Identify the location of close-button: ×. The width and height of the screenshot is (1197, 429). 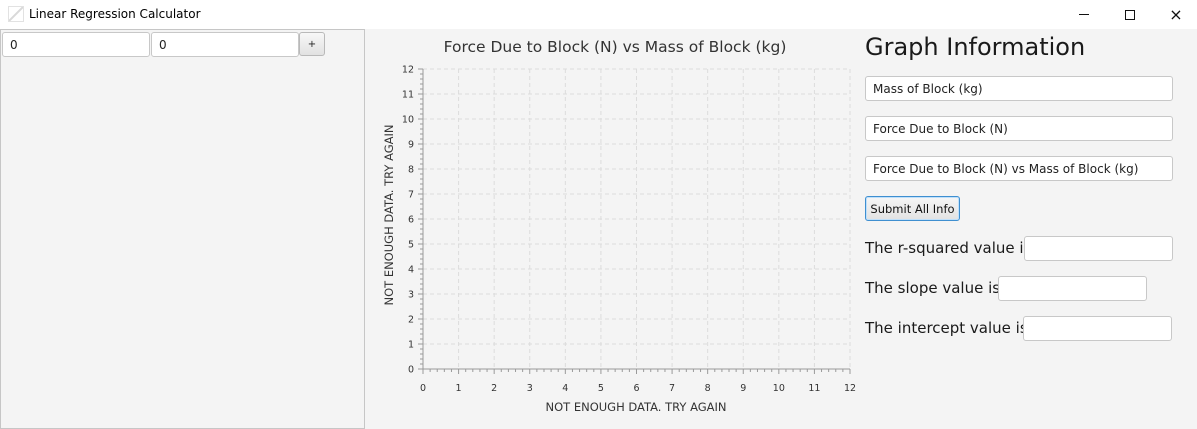
(1175, 14).